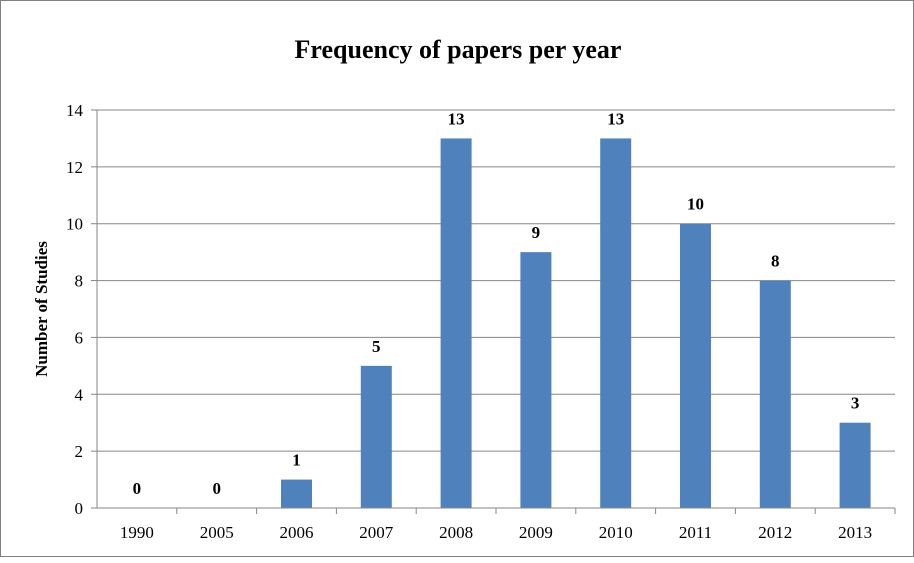  I want to click on y-tick-label: 10, so click(74, 224).